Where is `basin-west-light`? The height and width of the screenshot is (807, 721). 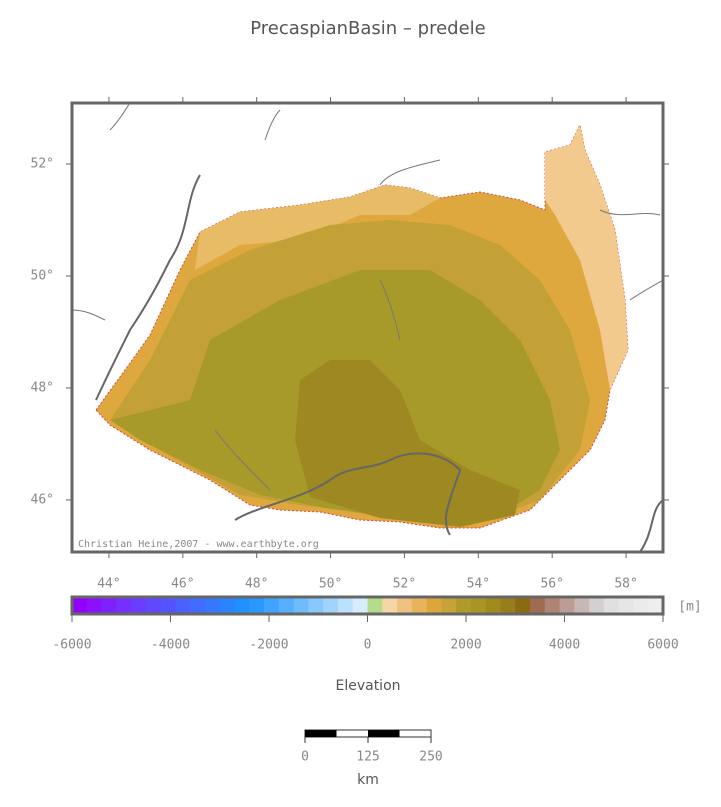 basin-west-light is located at coordinates (317, 227).